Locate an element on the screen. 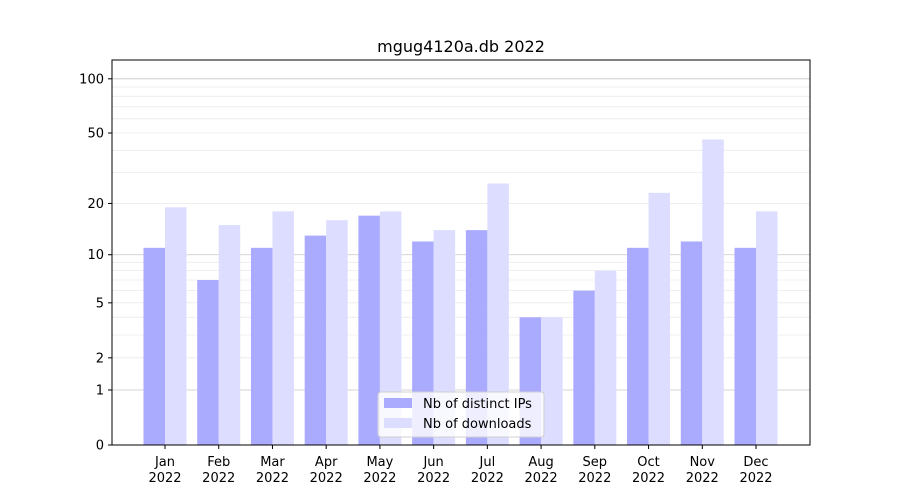 This screenshot has height=504, width=900. y-tick-label: 10 is located at coordinates (95, 255).